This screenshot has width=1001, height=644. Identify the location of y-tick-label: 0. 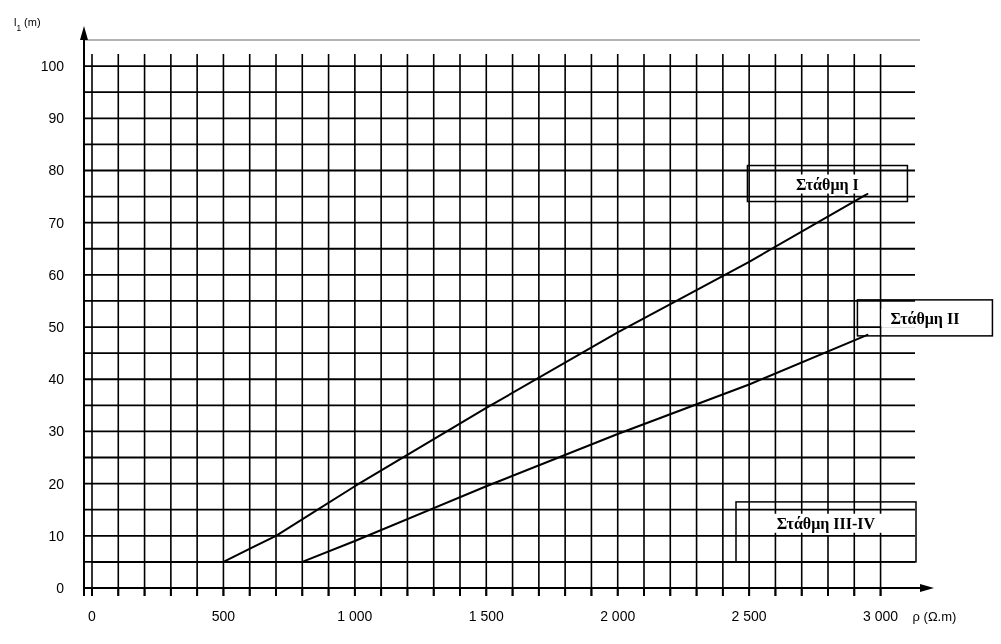
(60, 588).